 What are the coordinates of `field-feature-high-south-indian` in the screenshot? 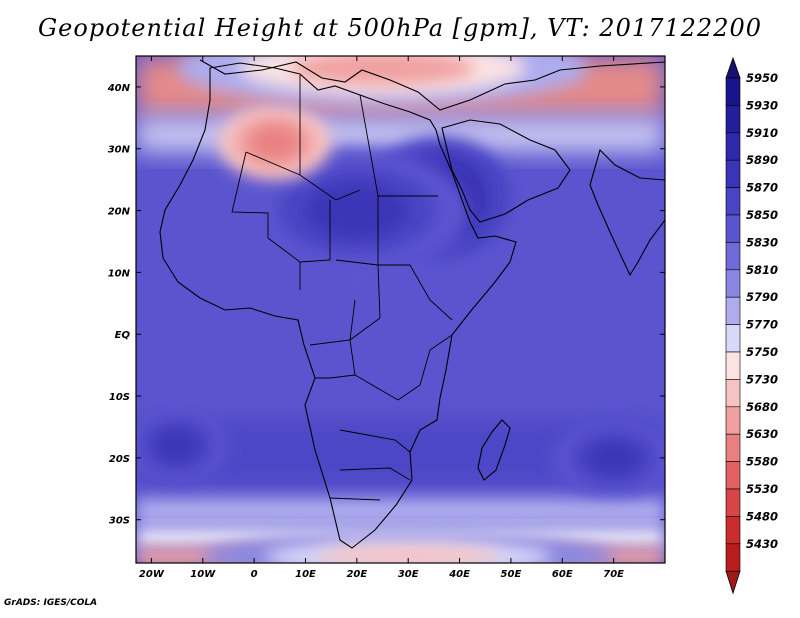 It's located at (608, 457).